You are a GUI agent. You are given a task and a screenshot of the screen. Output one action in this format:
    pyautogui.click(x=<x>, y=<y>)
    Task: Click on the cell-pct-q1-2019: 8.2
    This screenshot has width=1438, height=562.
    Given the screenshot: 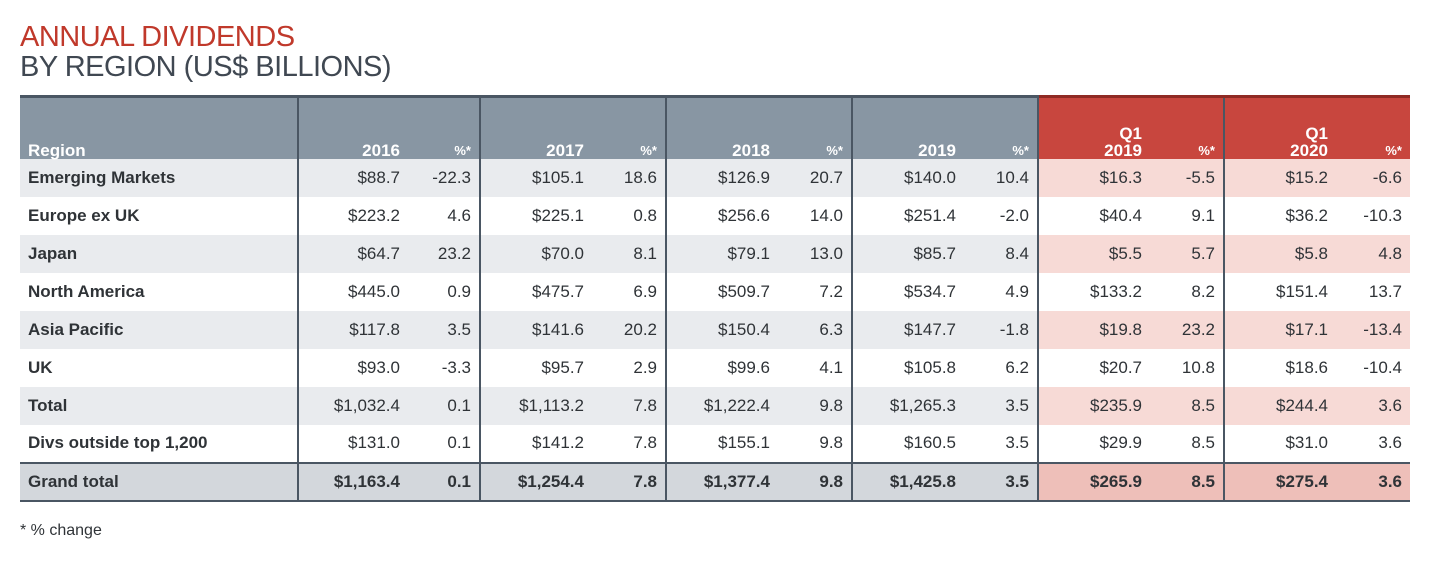 What is the action you would take?
    pyautogui.click(x=1187, y=291)
    